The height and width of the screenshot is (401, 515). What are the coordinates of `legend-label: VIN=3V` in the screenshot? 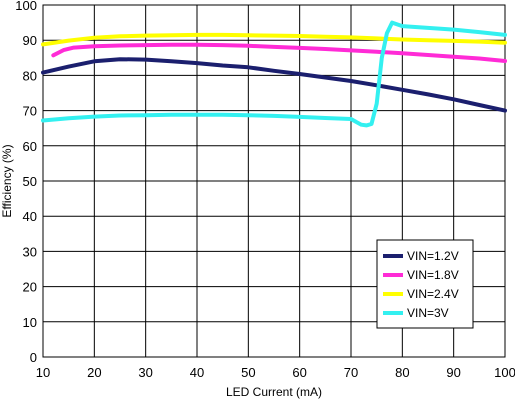 It's located at (428, 313).